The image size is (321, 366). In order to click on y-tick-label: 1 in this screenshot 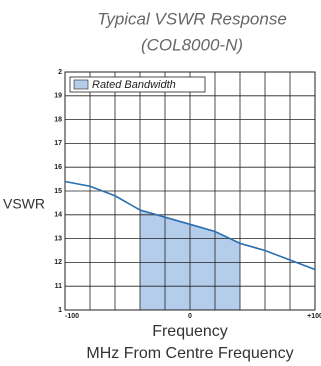, I will do `click(60, 310)`.